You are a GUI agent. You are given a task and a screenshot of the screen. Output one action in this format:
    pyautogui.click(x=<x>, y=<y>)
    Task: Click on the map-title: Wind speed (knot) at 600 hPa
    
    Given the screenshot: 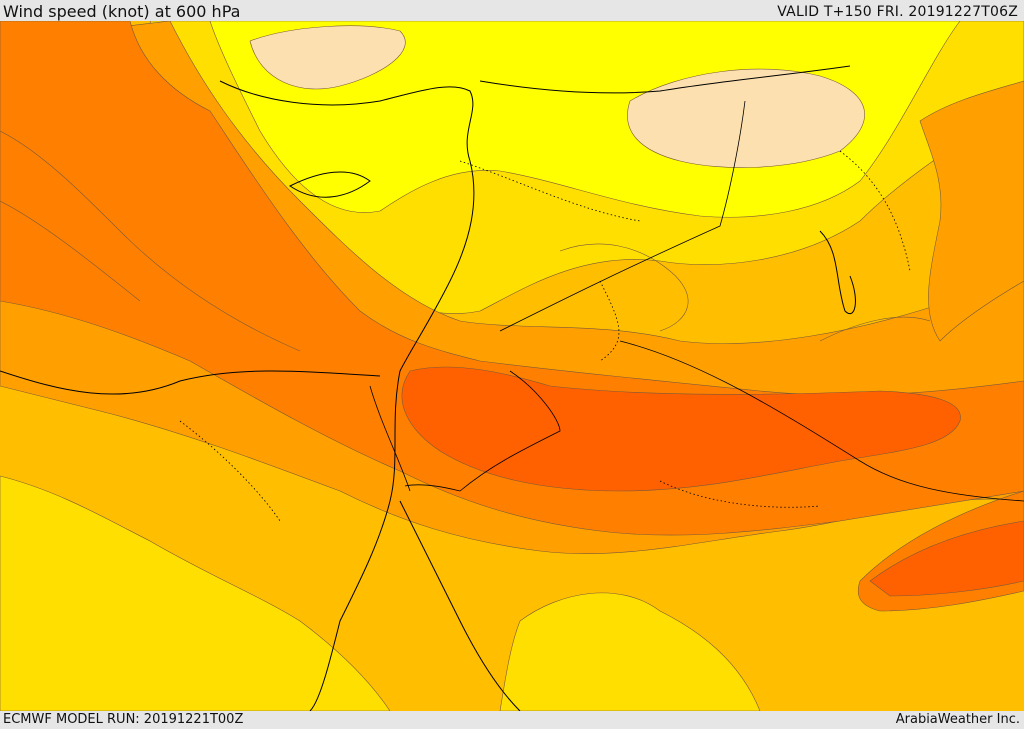 What is the action you would take?
    pyautogui.click(x=122, y=11)
    